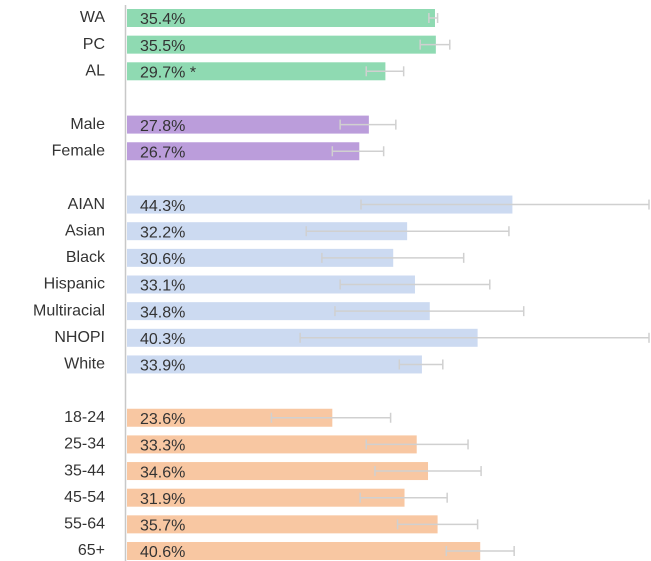  I want to click on category-label: AIAN, so click(86, 204).